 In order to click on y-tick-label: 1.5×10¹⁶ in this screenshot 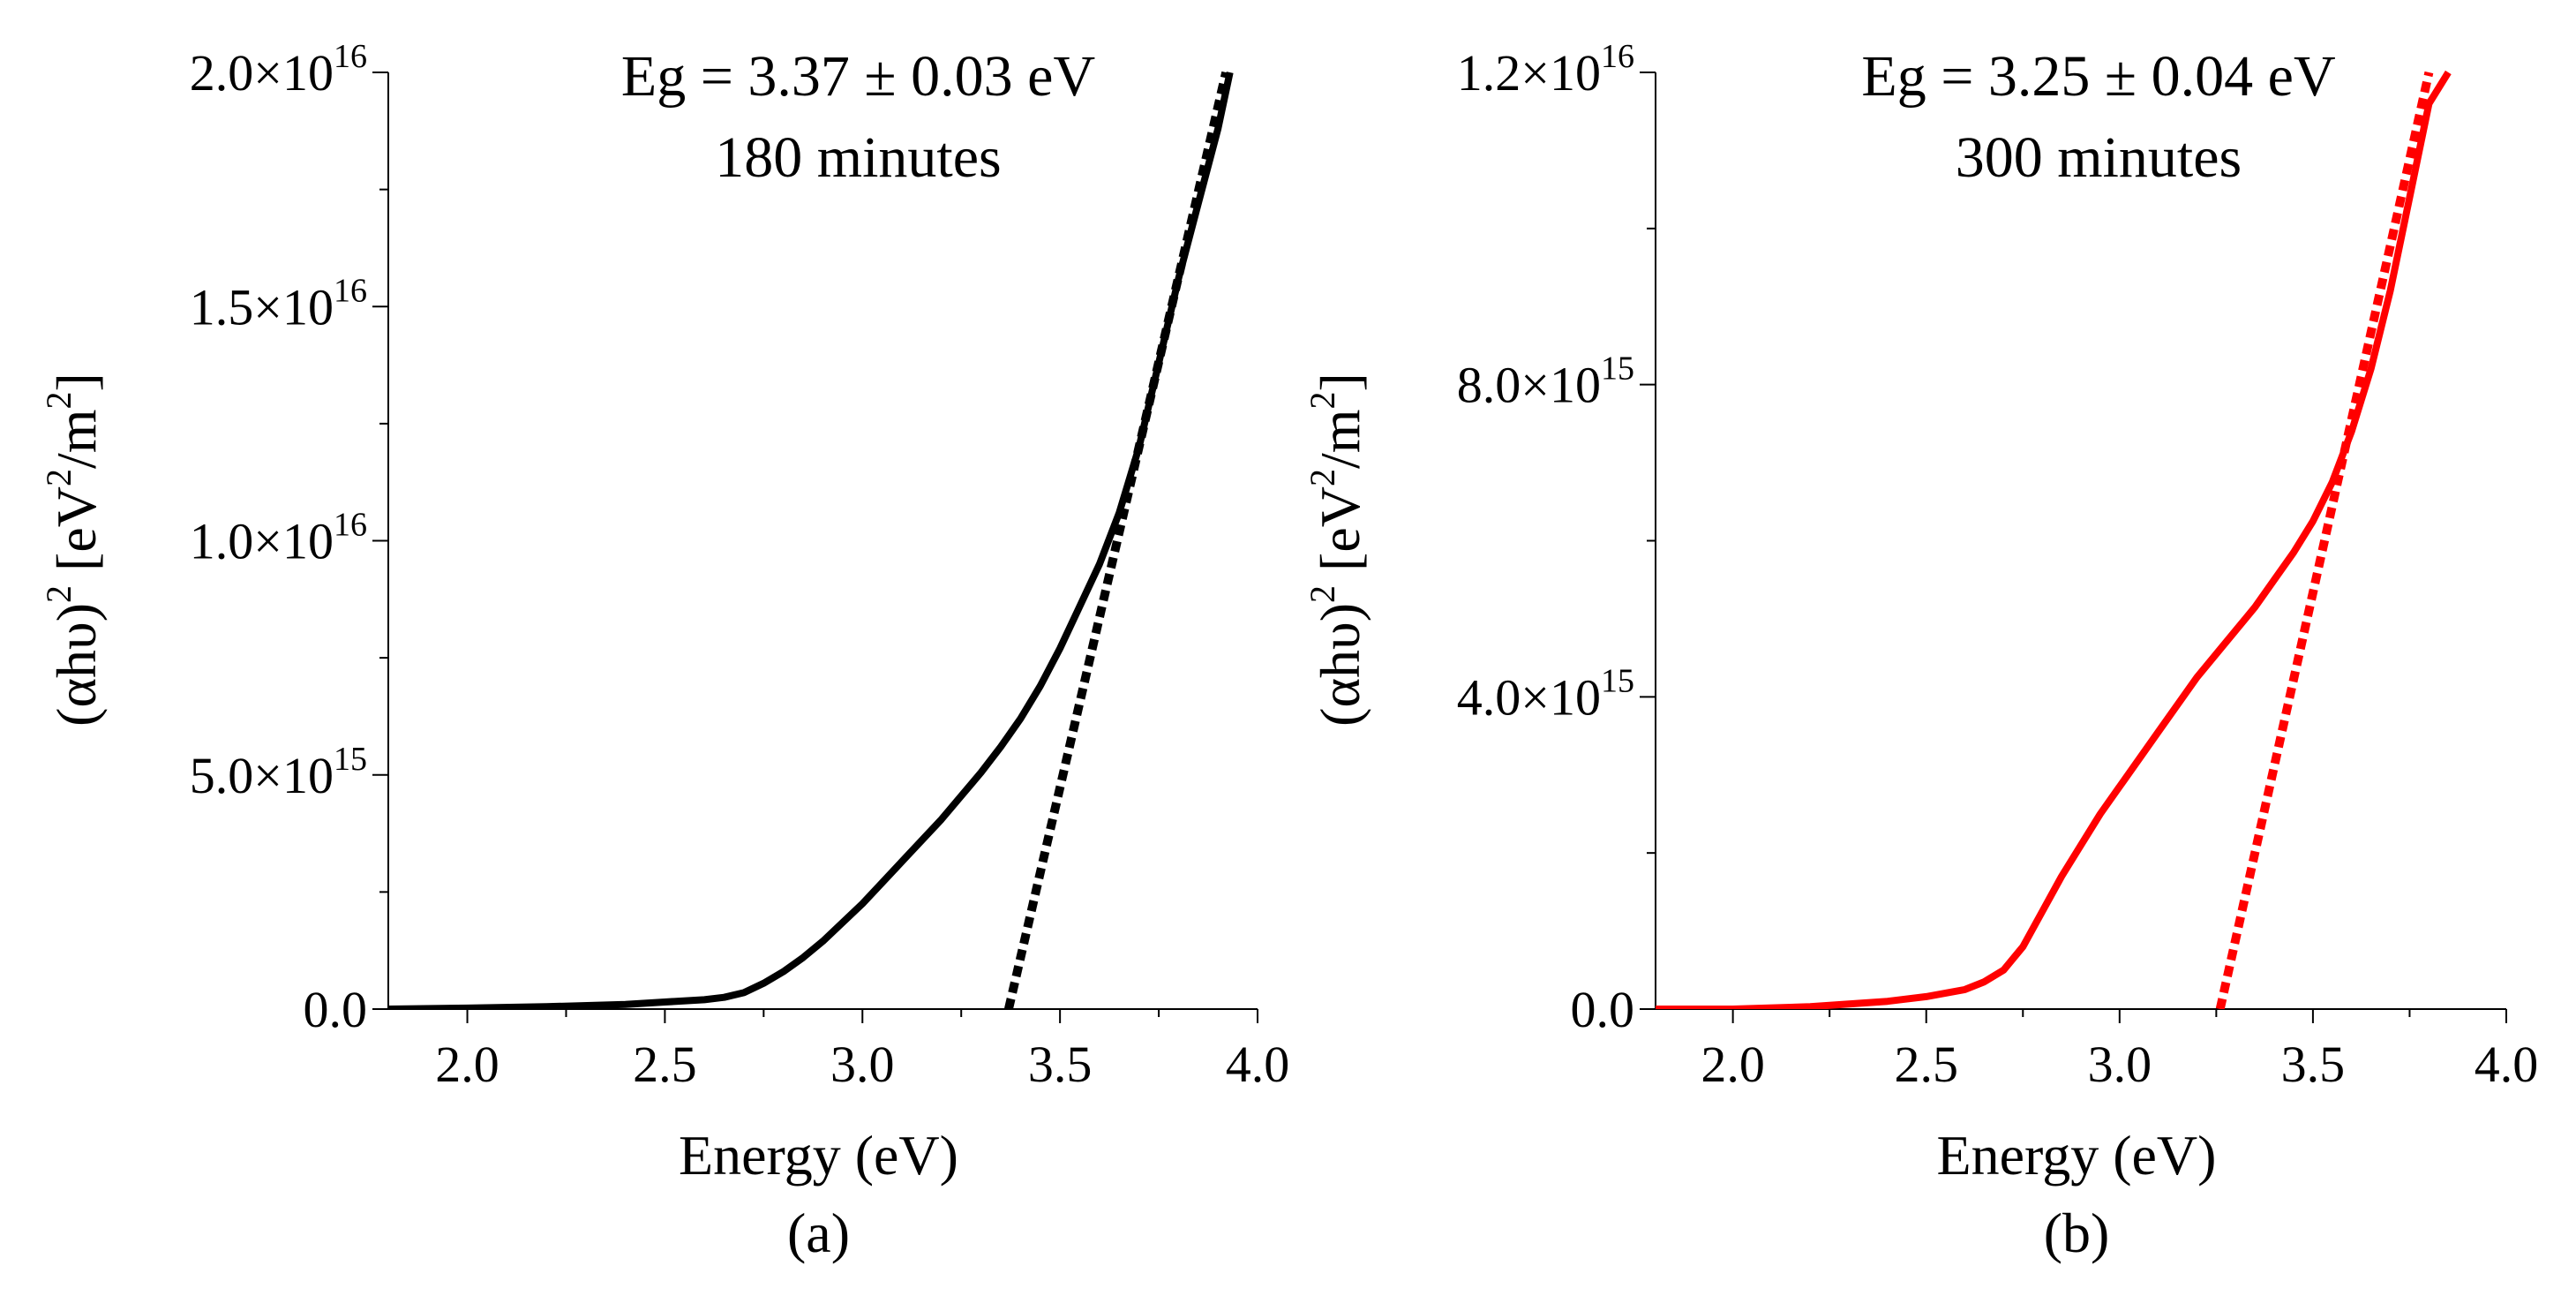, I will do `click(278, 303)`.